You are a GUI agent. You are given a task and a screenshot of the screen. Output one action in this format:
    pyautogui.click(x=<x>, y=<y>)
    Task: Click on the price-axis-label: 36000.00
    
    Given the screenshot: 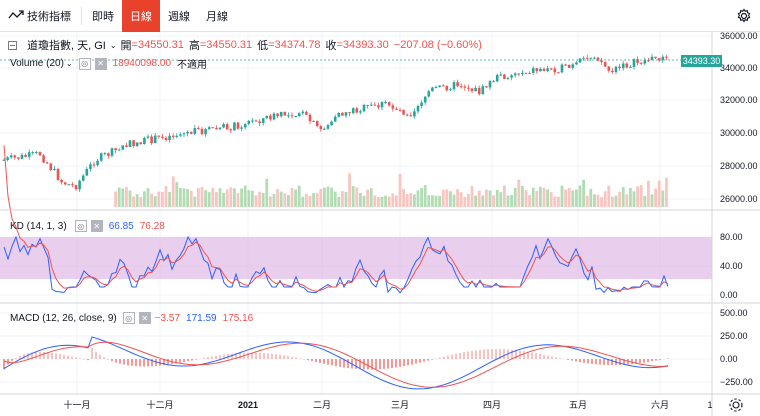 What is the action you would take?
    pyautogui.click(x=739, y=36)
    